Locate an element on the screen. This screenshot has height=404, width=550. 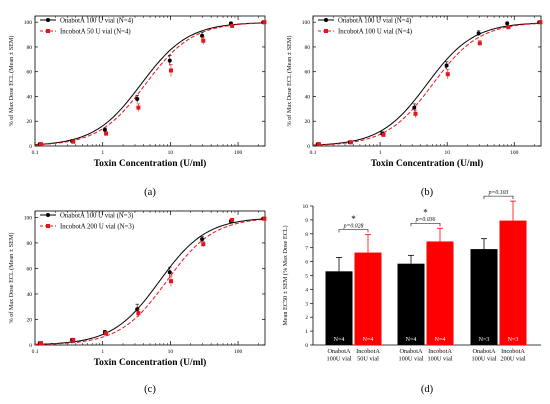
legend-label: IncobotA 200 U vial (N=3) is located at coordinates (97, 226).